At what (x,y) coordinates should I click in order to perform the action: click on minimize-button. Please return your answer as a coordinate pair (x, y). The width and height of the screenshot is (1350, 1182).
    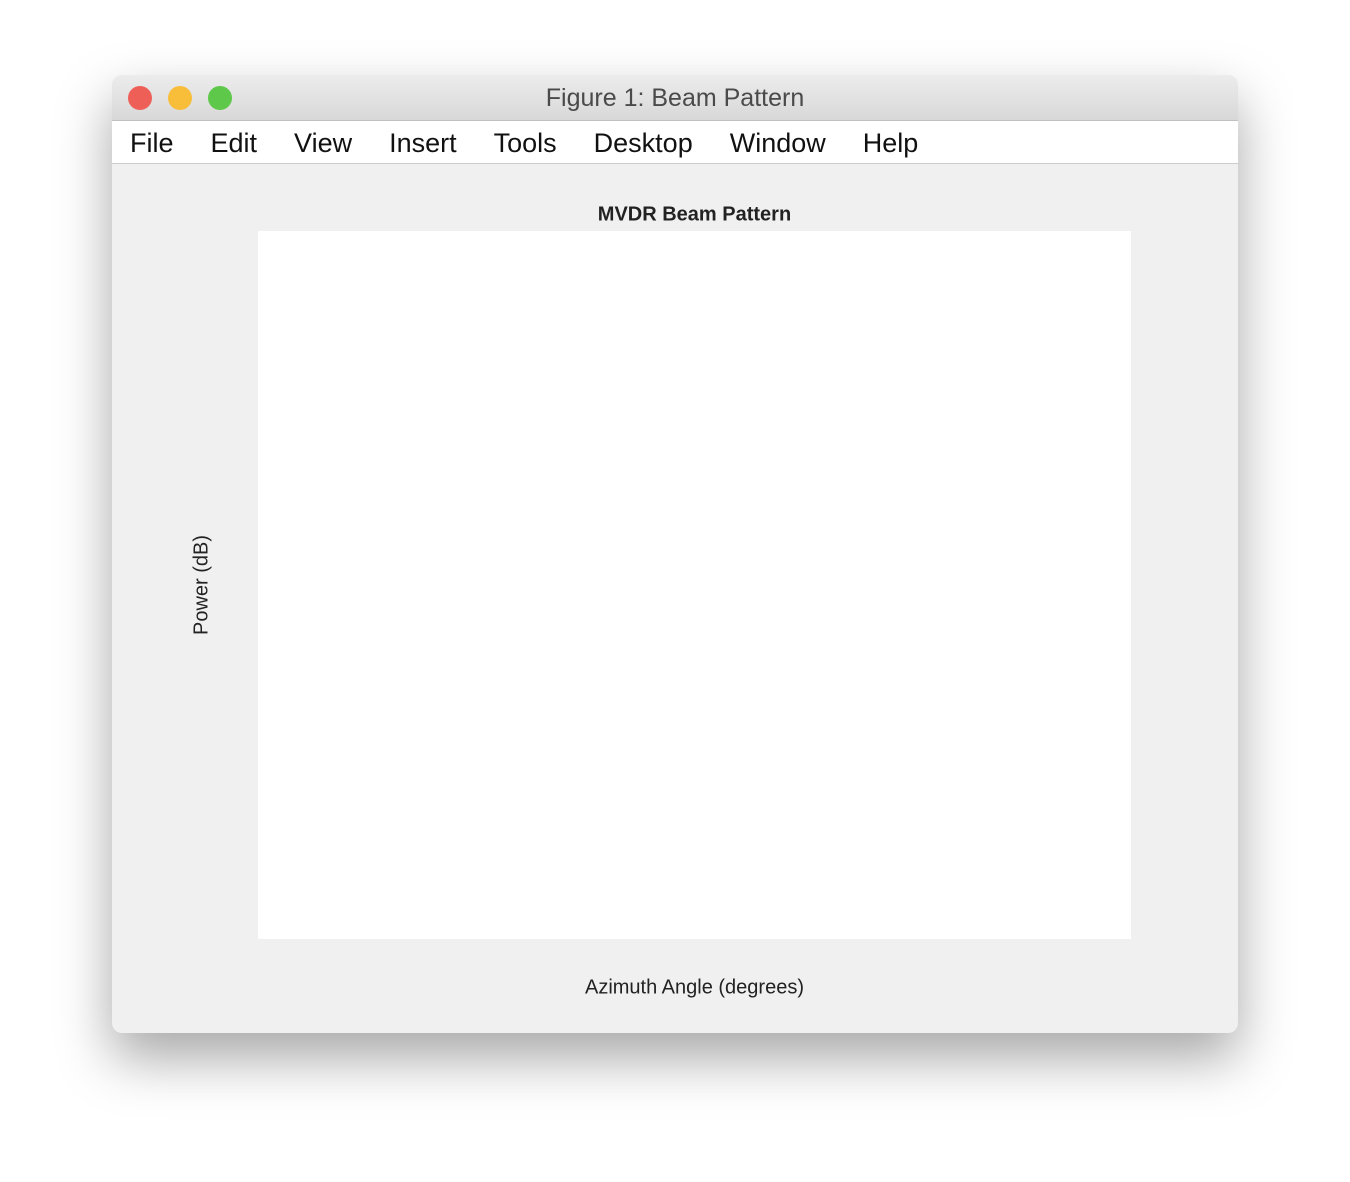
    Looking at the image, I should click on (180, 98).